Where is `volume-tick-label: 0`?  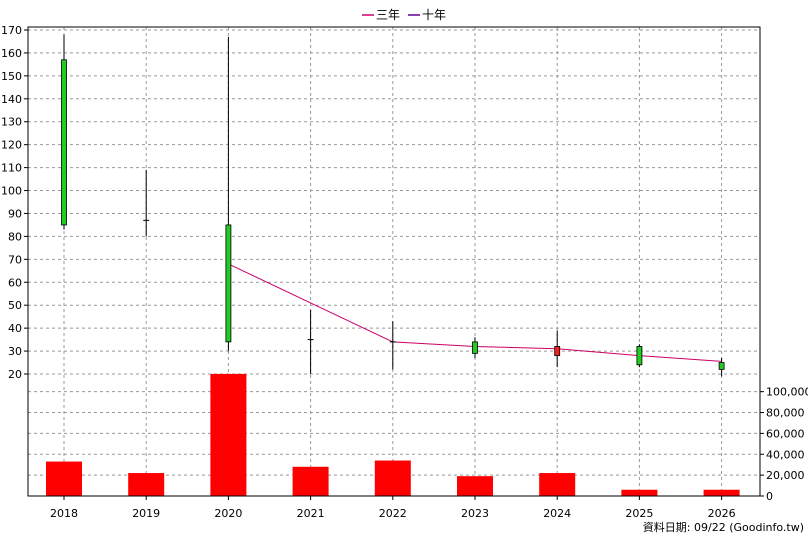
volume-tick-label: 0 is located at coordinates (769, 496).